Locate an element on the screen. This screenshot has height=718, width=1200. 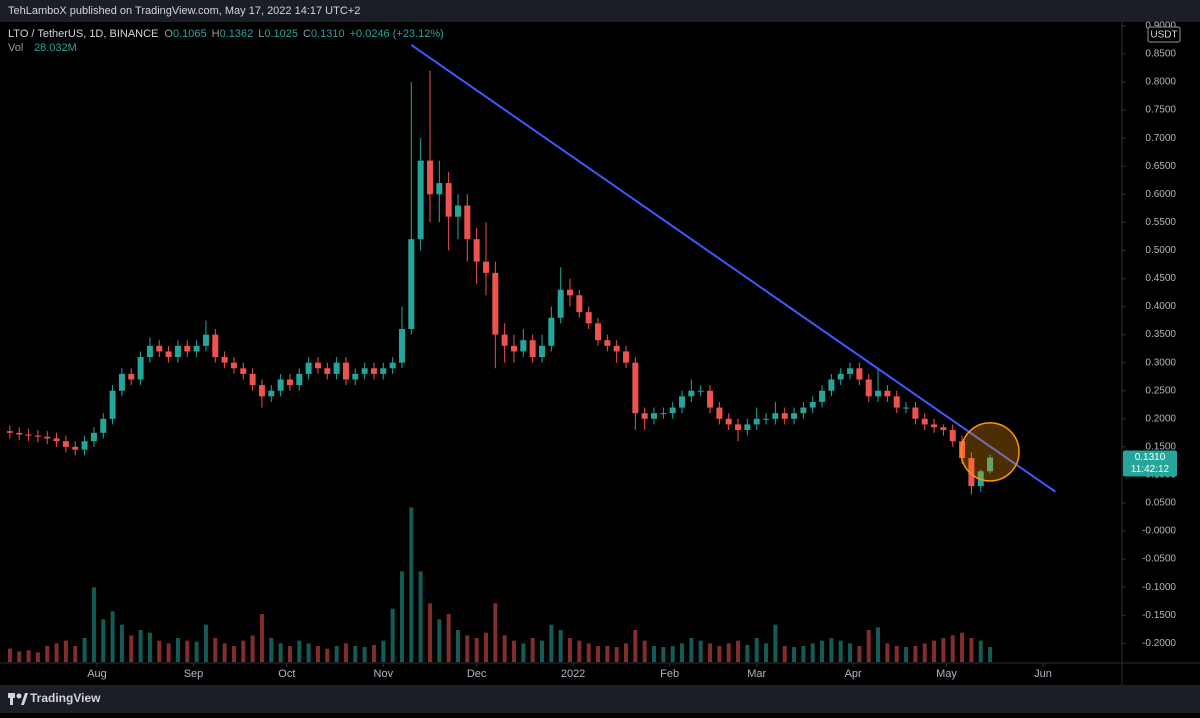
symbol: LTO / TetherUS, 1D, BINANCE is located at coordinates (83, 34).